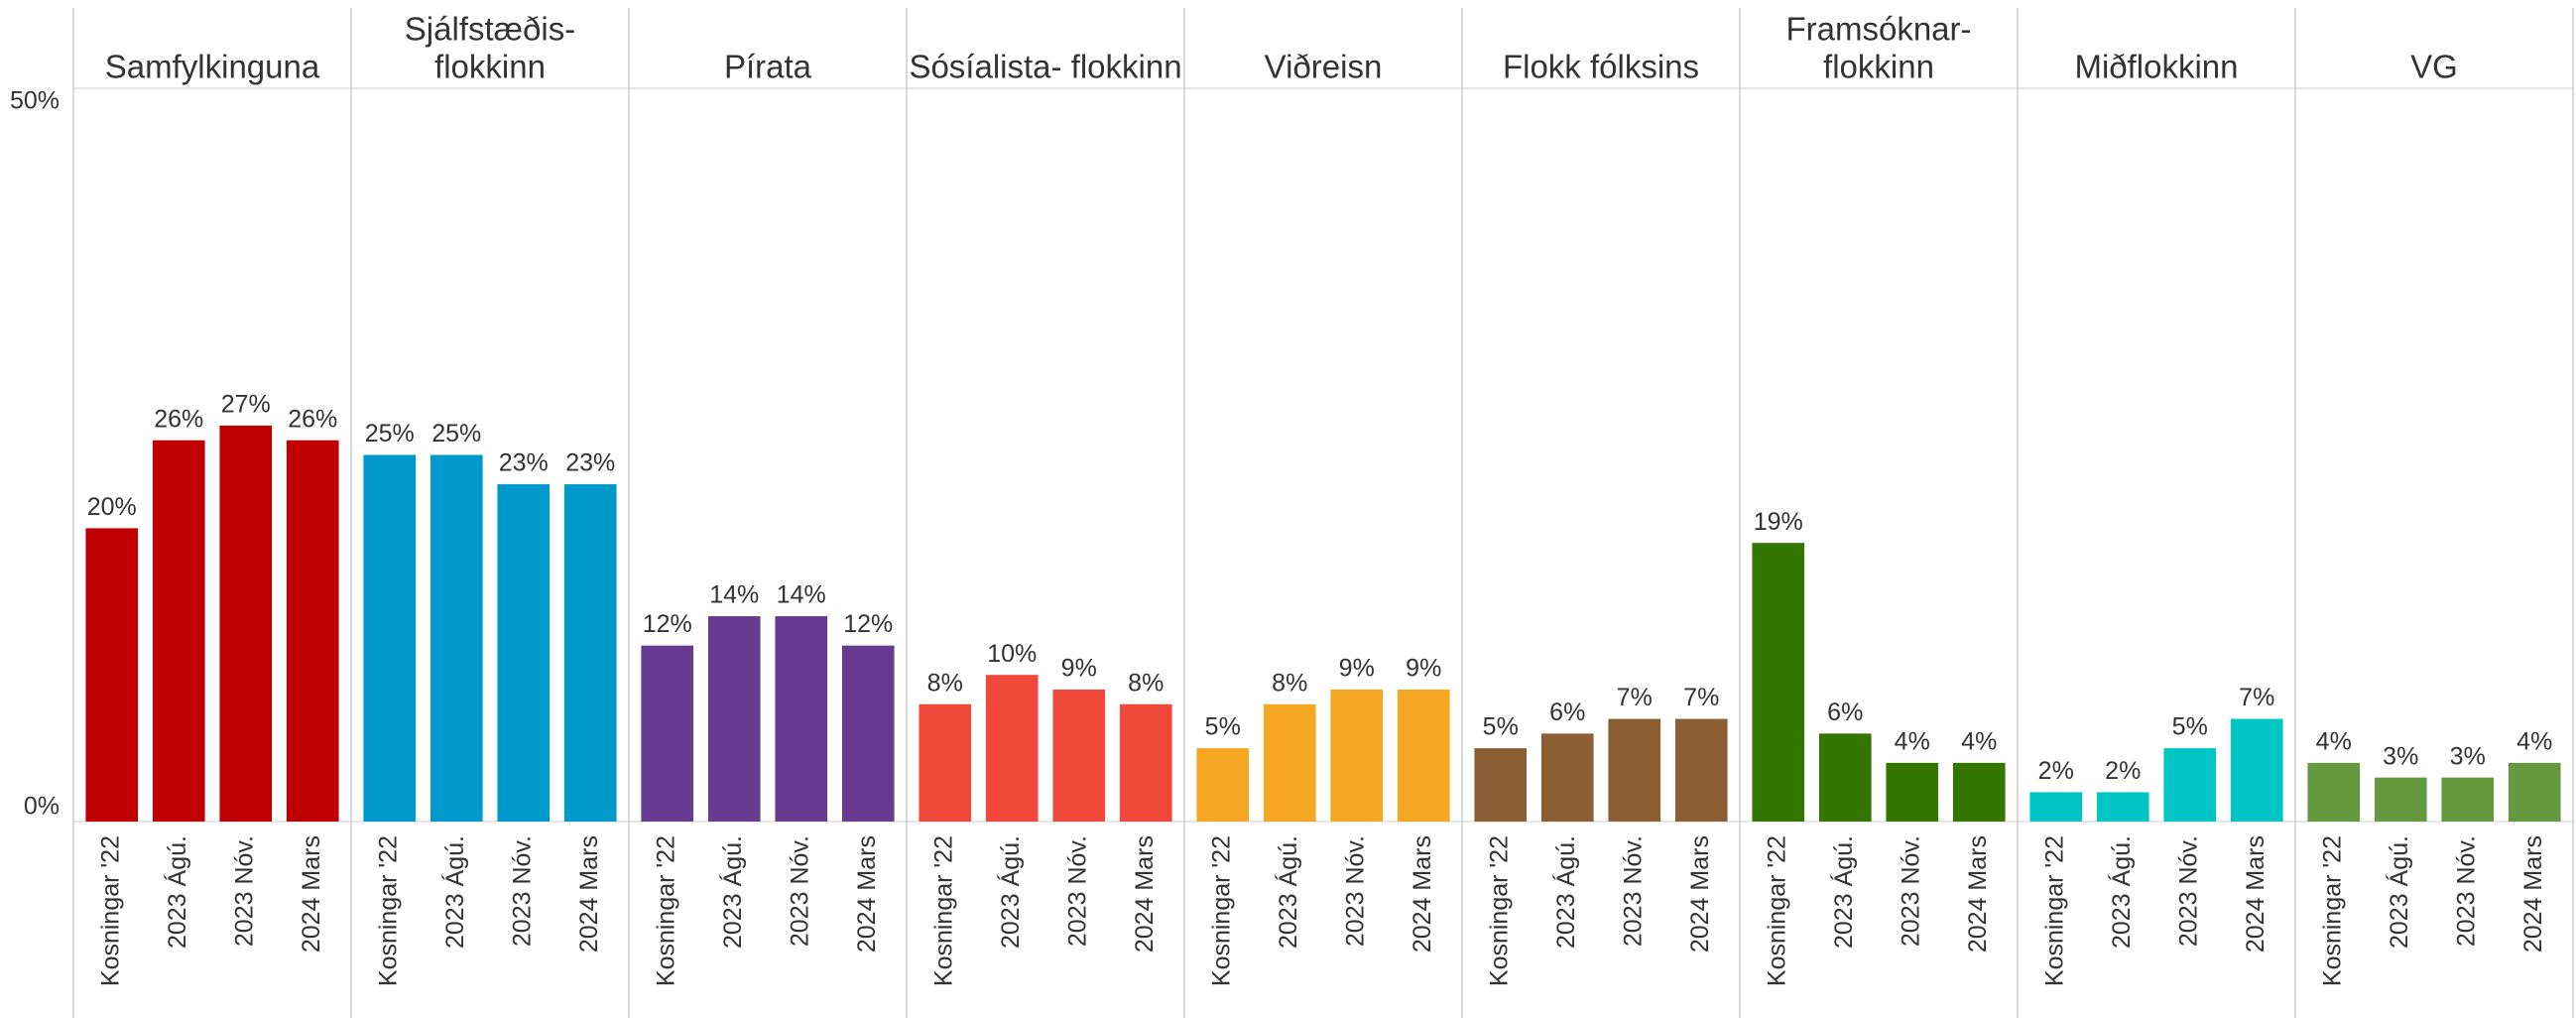 Image resolution: width=2576 pixels, height=1018 pixels. Describe the element at coordinates (390, 433) in the screenshot. I see `value-label: 25%` at that location.